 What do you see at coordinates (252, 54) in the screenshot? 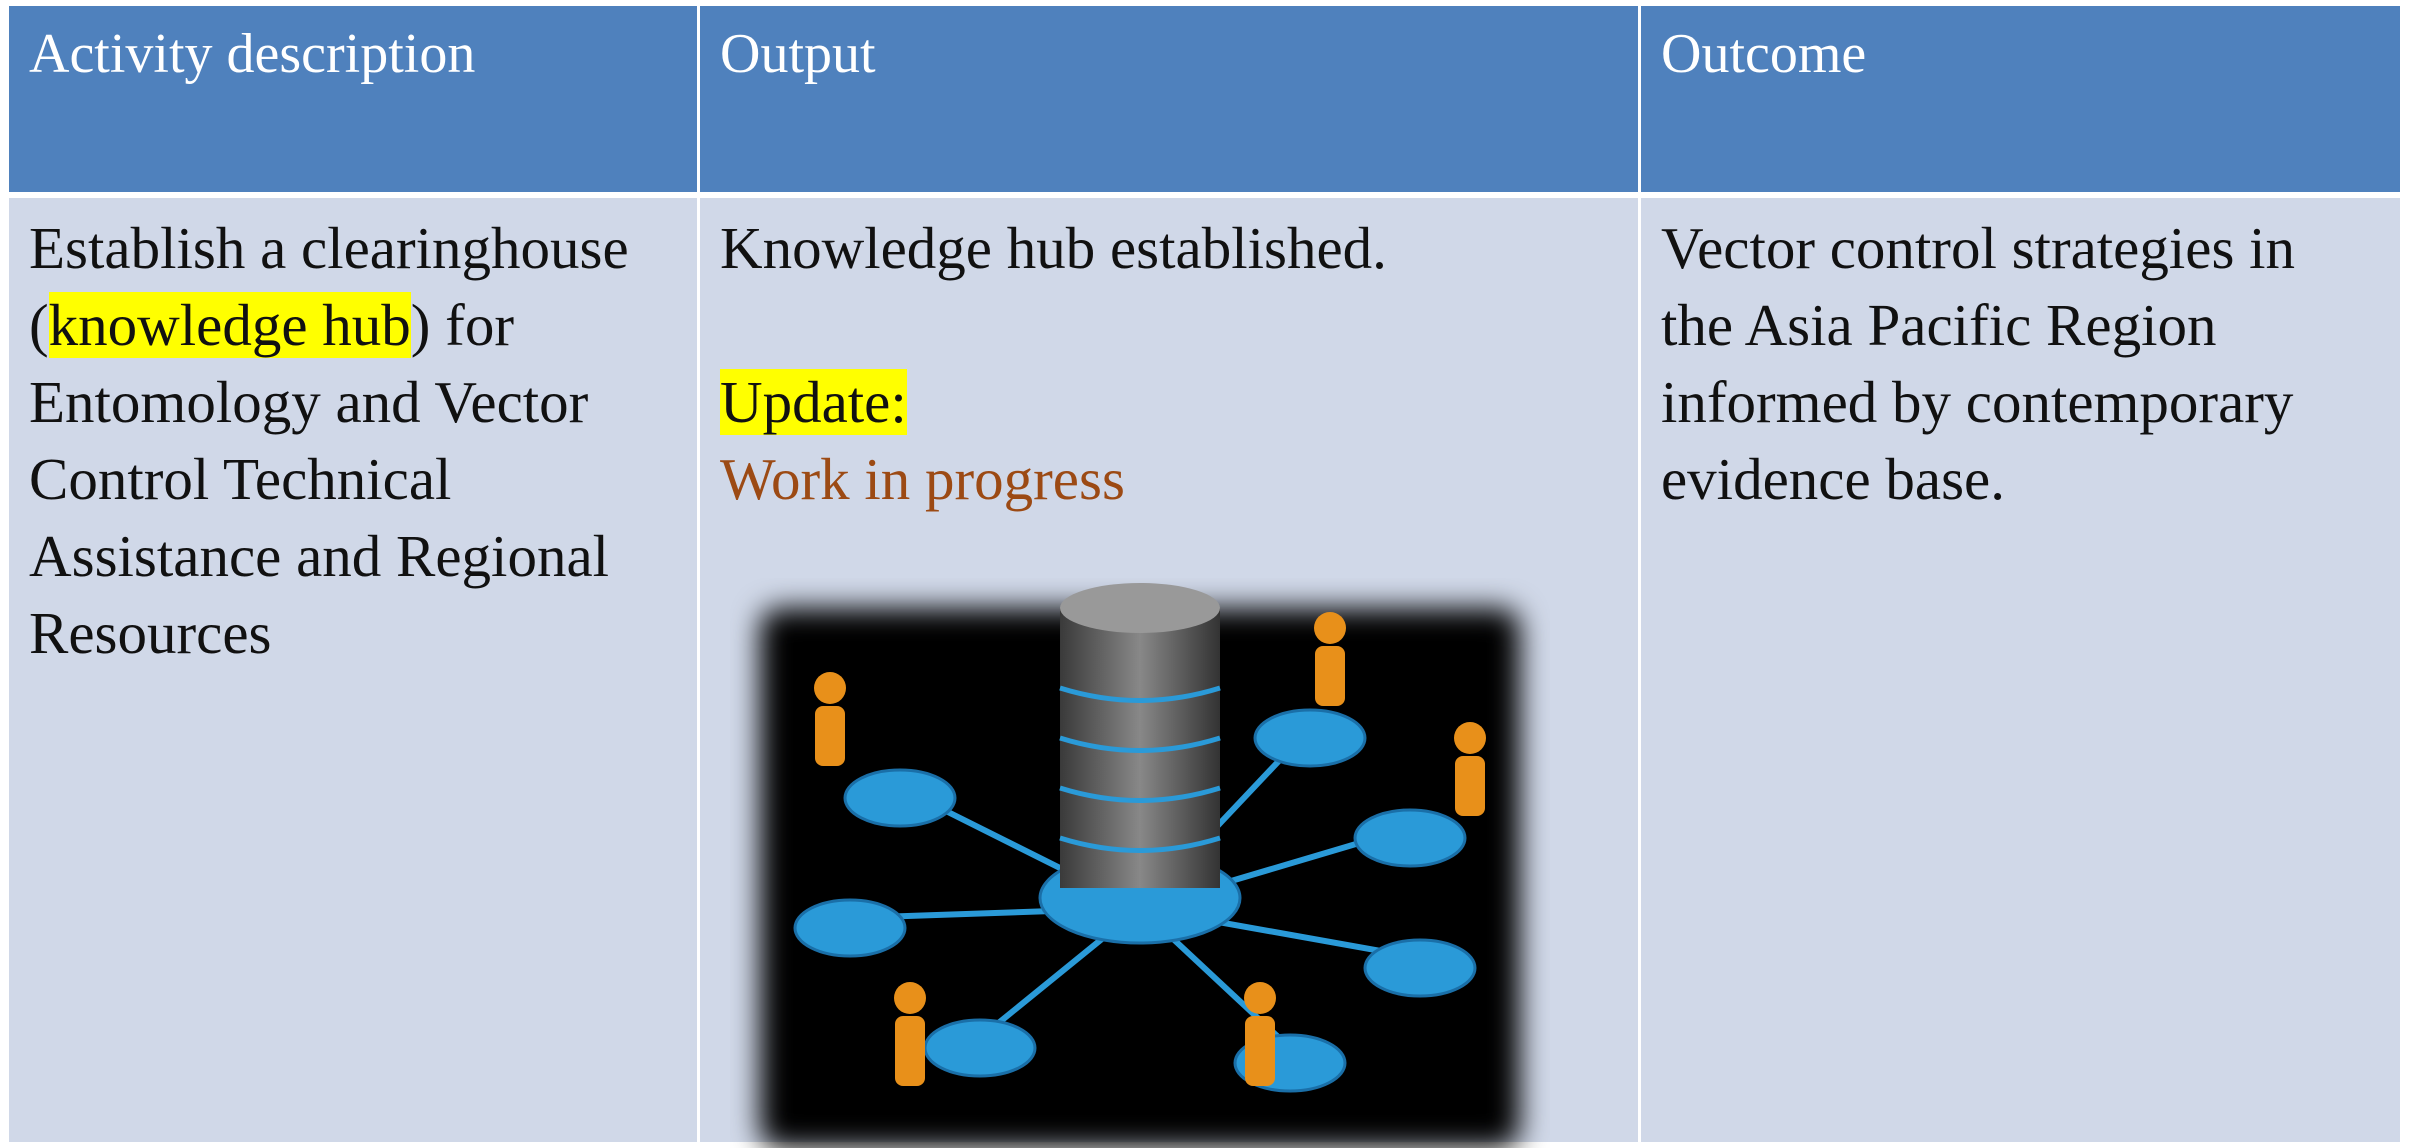
I see `header-text: Activity description` at bounding box center [252, 54].